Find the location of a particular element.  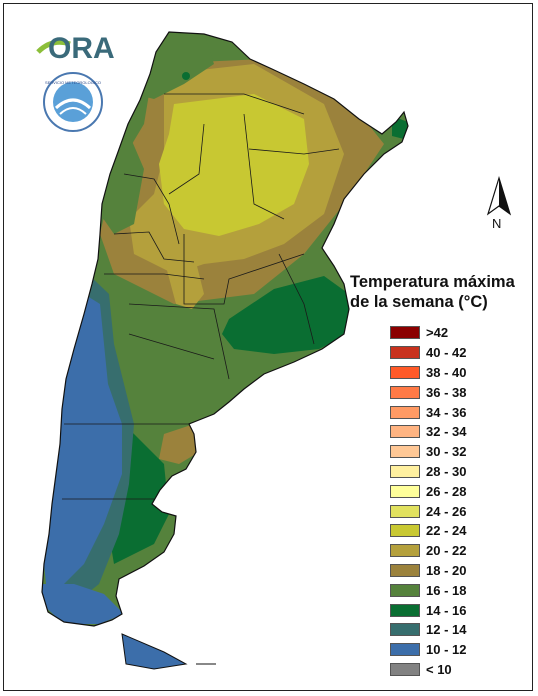

legend-item: 22 - 24 is located at coordinates (455, 531).